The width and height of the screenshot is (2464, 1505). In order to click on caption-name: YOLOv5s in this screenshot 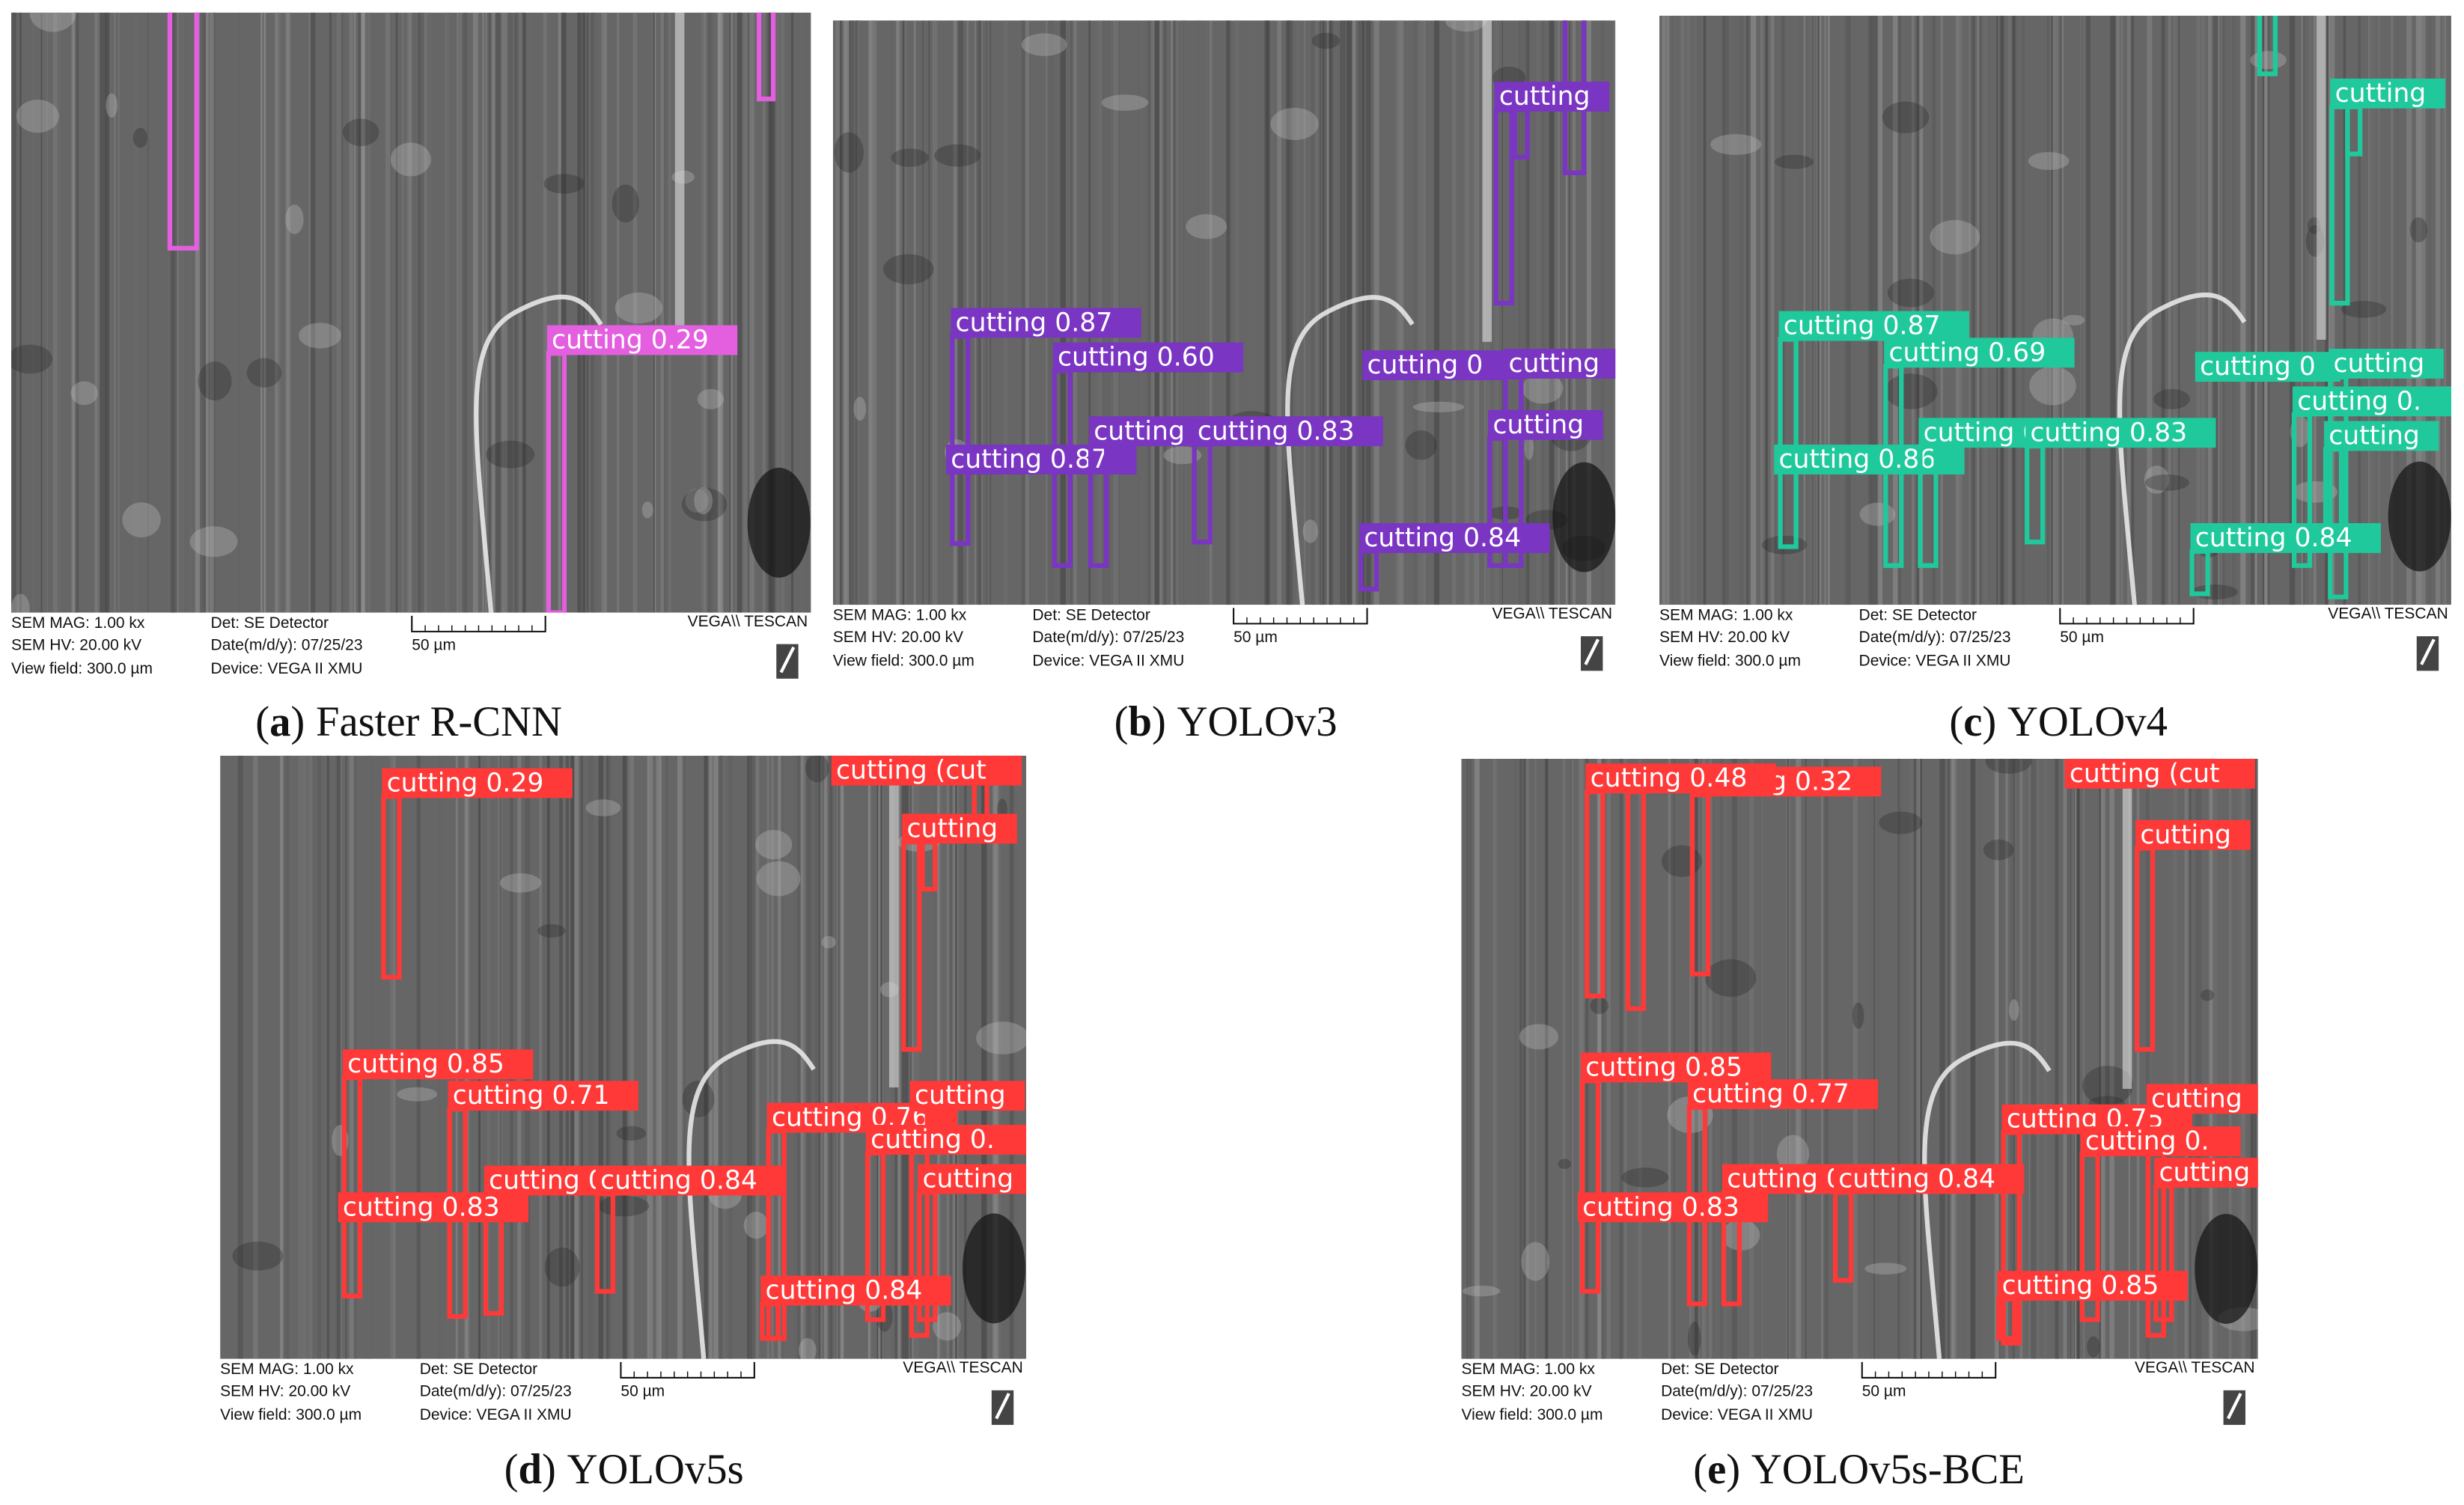, I will do `click(655, 1470)`.